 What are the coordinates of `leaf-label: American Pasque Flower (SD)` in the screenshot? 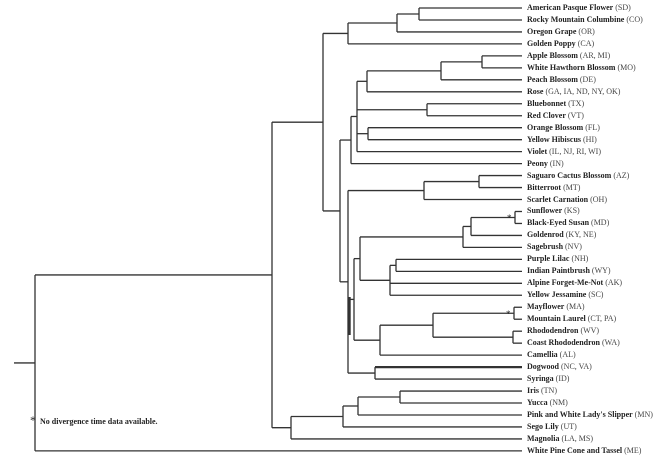 It's located at (579, 8).